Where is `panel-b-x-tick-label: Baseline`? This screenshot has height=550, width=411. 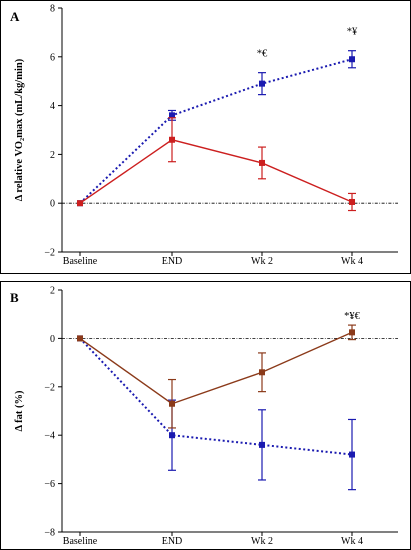 panel-b-x-tick-label: Baseline is located at coordinates (80, 541).